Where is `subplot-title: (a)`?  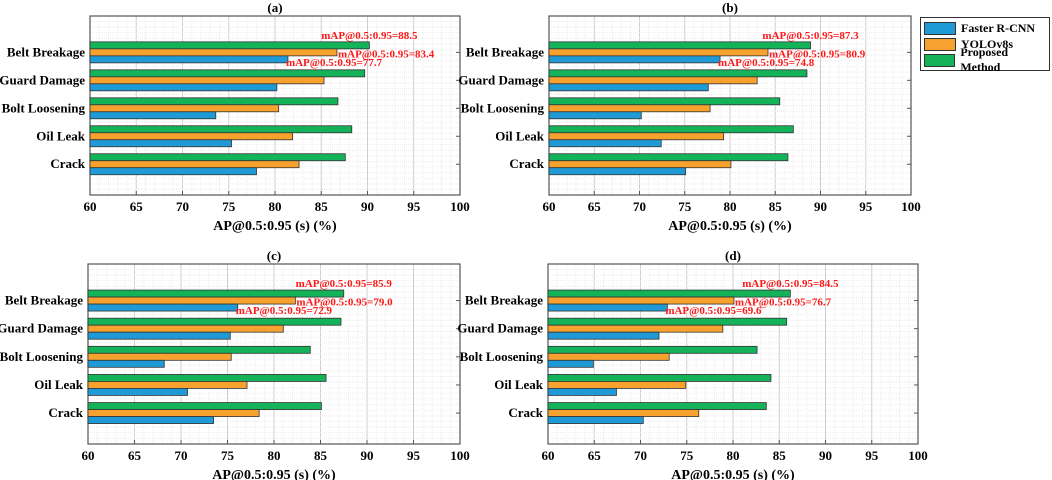 subplot-title: (a) is located at coordinates (274, 7).